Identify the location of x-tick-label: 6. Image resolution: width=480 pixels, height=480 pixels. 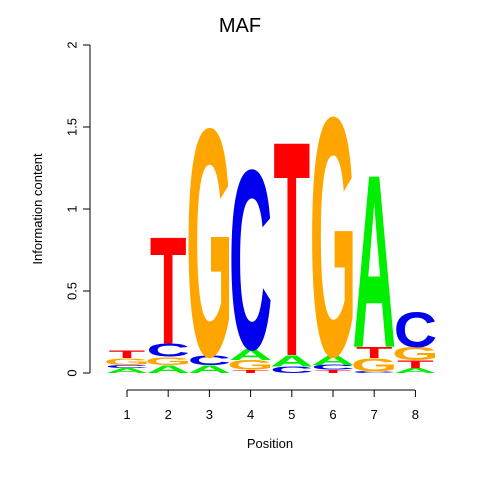
(332, 414).